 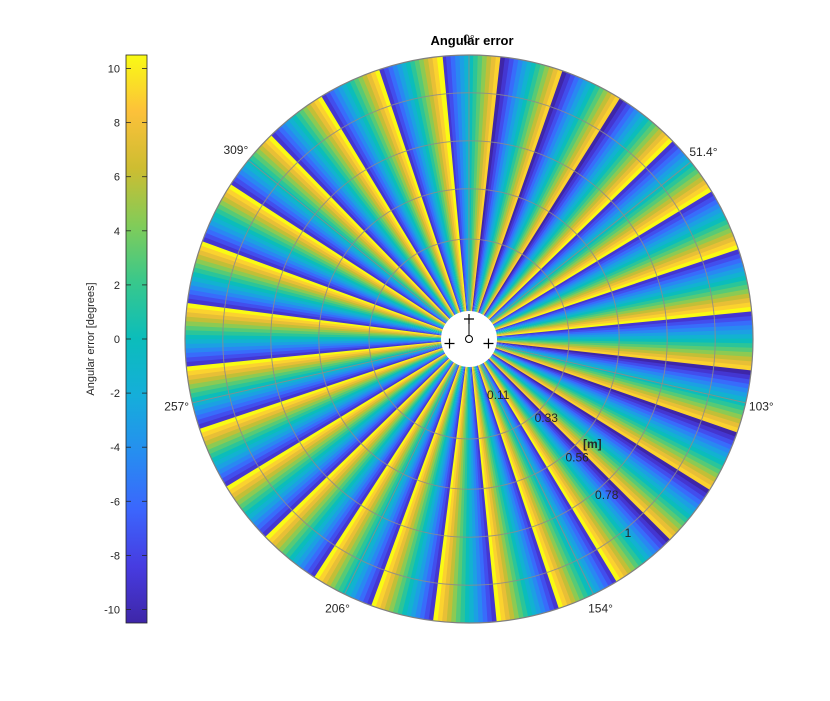 What do you see at coordinates (115, 556) in the screenshot?
I see `colorbar-tick-label: -8` at bounding box center [115, 556].